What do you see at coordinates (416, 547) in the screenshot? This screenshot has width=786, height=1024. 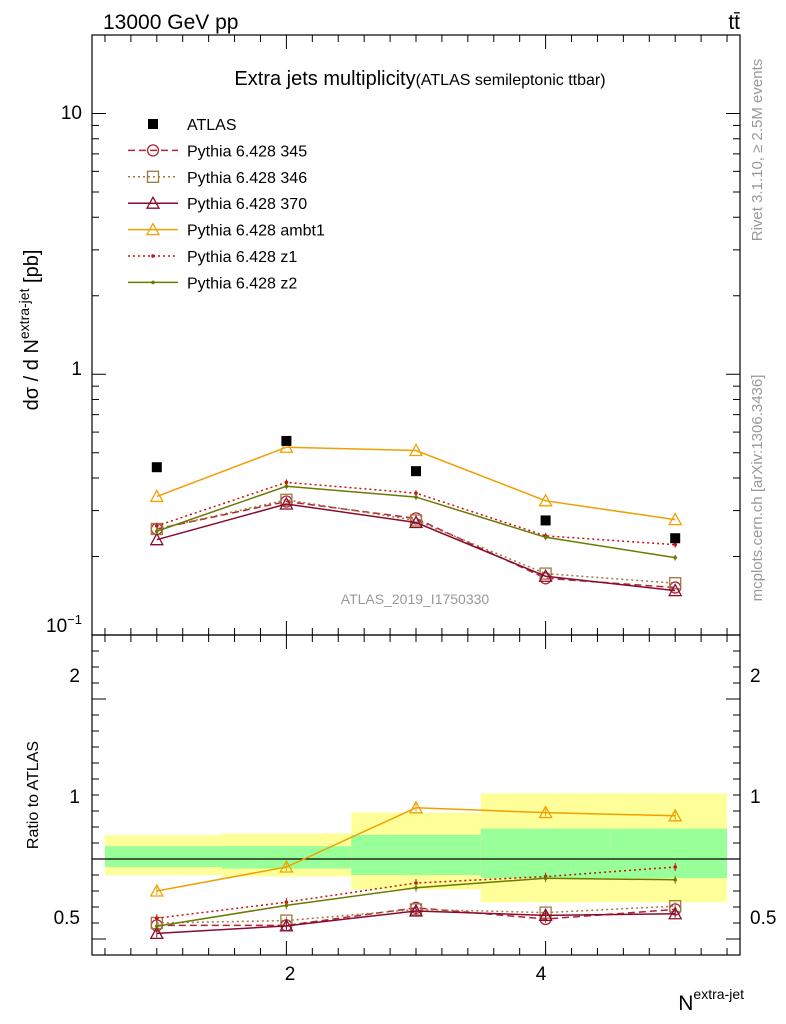 I see `series-line-p370` at bounding box center [416, 547].